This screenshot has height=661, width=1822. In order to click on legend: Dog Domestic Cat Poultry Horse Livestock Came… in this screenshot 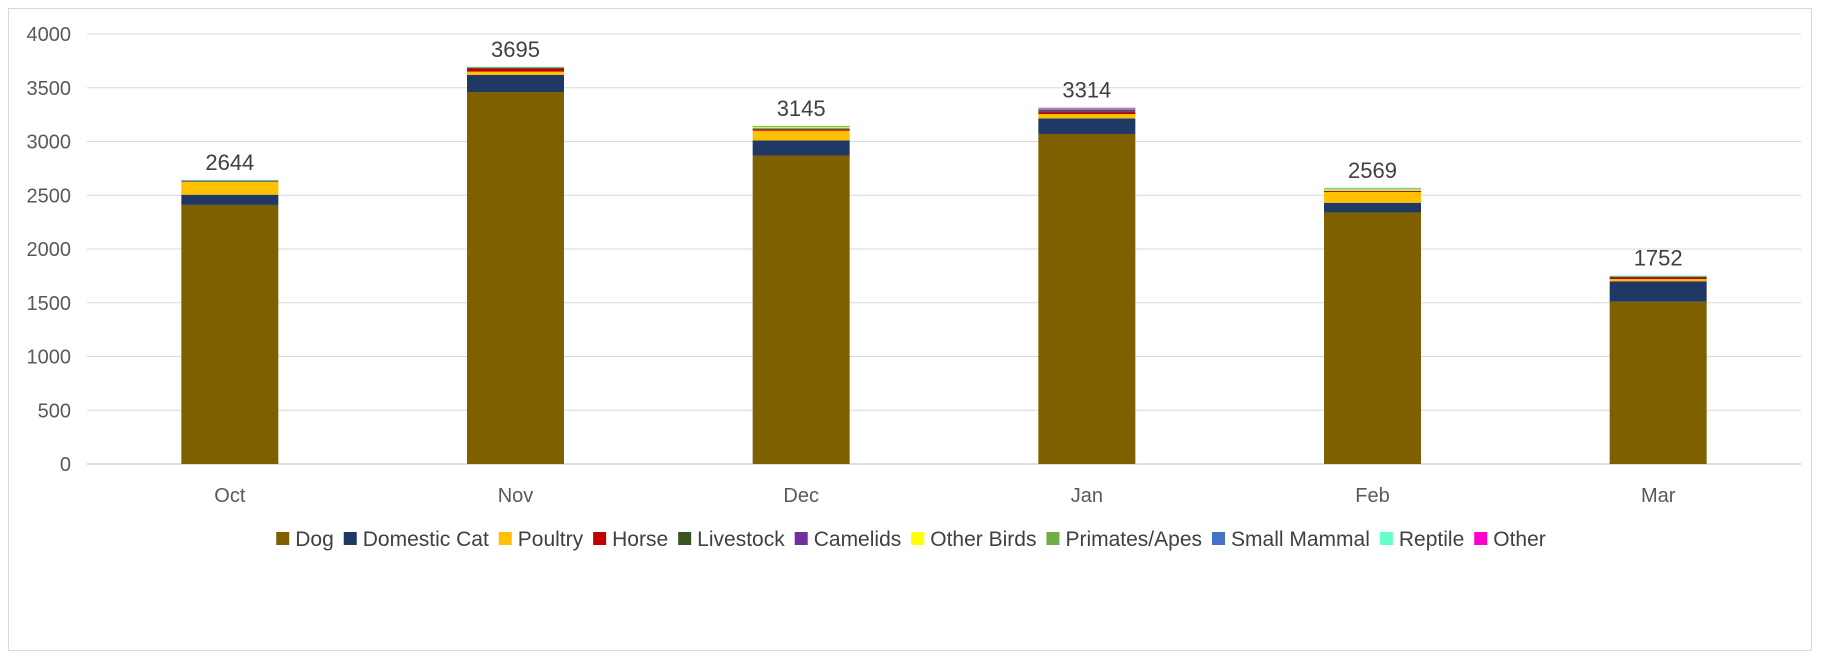, I will do `click(911, 539)`.